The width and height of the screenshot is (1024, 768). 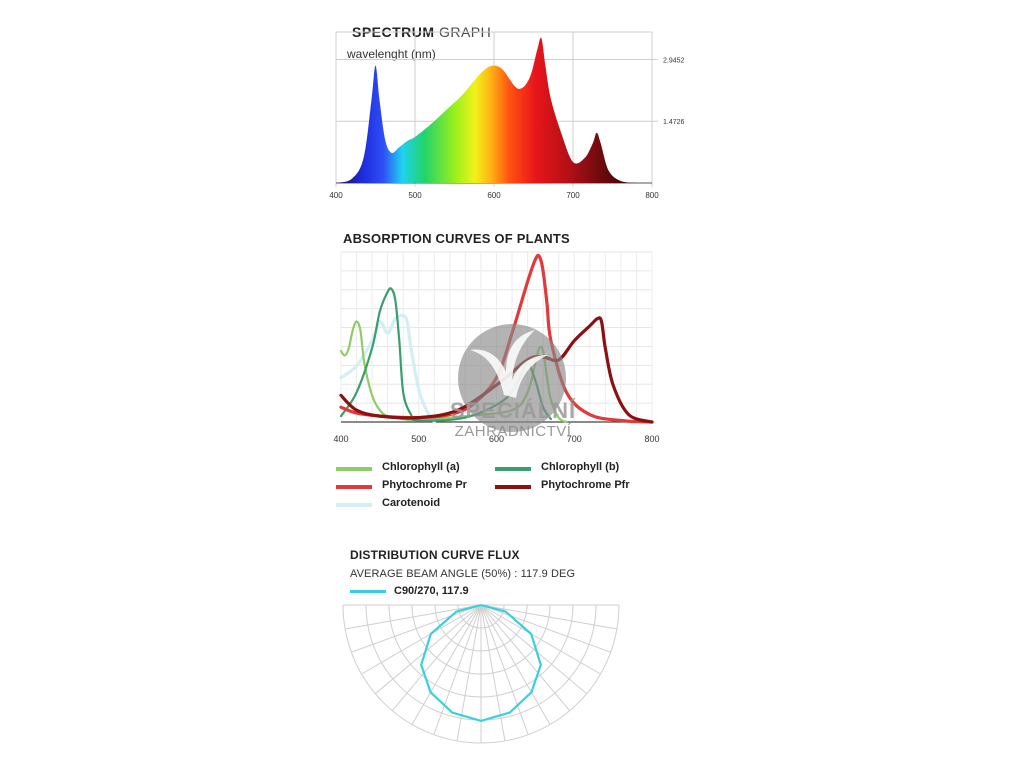 I want to click on legend-label: Phytochrome Pr, so click(x=424, y=485).